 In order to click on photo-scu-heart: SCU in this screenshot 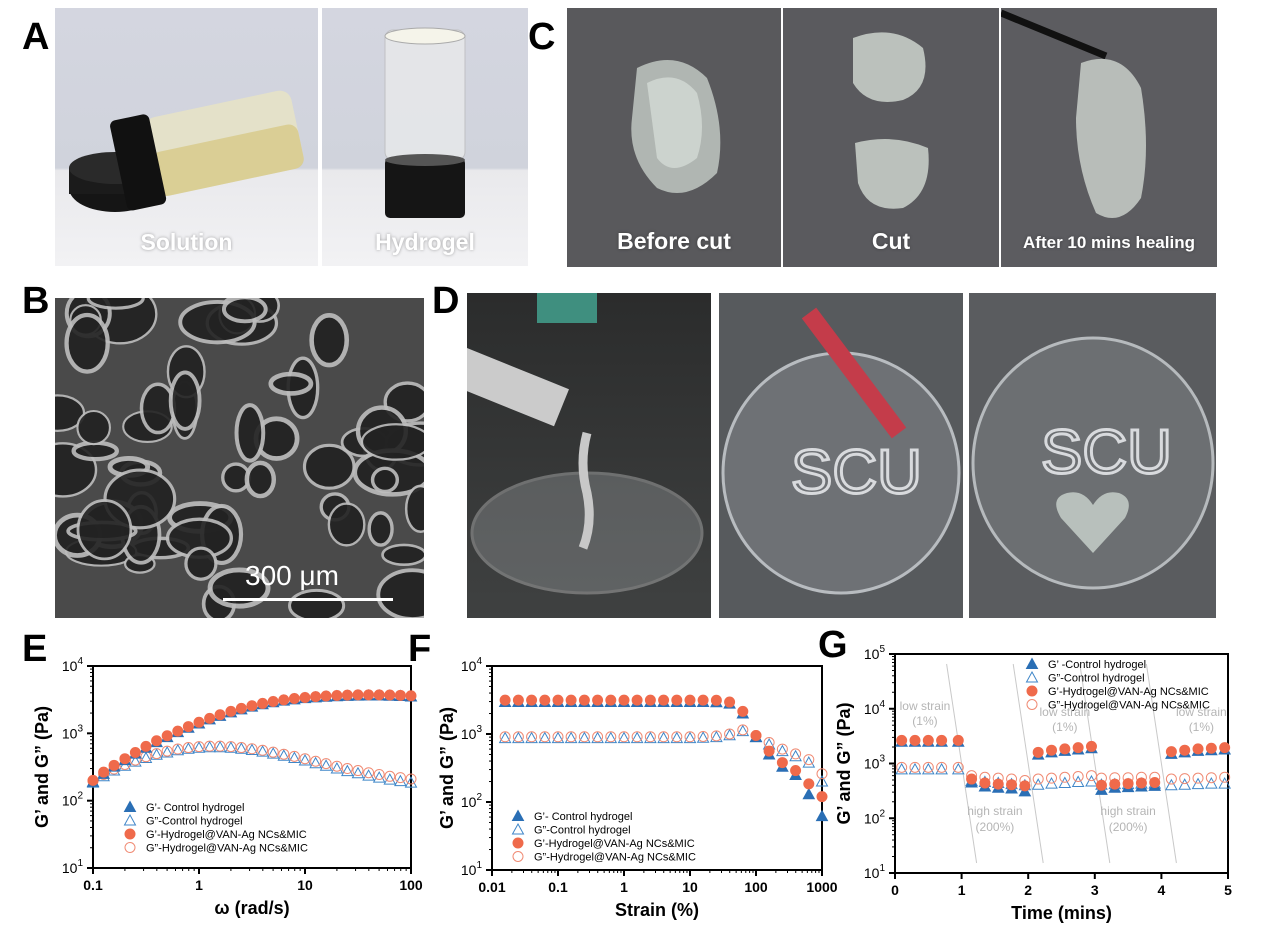, I will do `click(1092, 455)`.